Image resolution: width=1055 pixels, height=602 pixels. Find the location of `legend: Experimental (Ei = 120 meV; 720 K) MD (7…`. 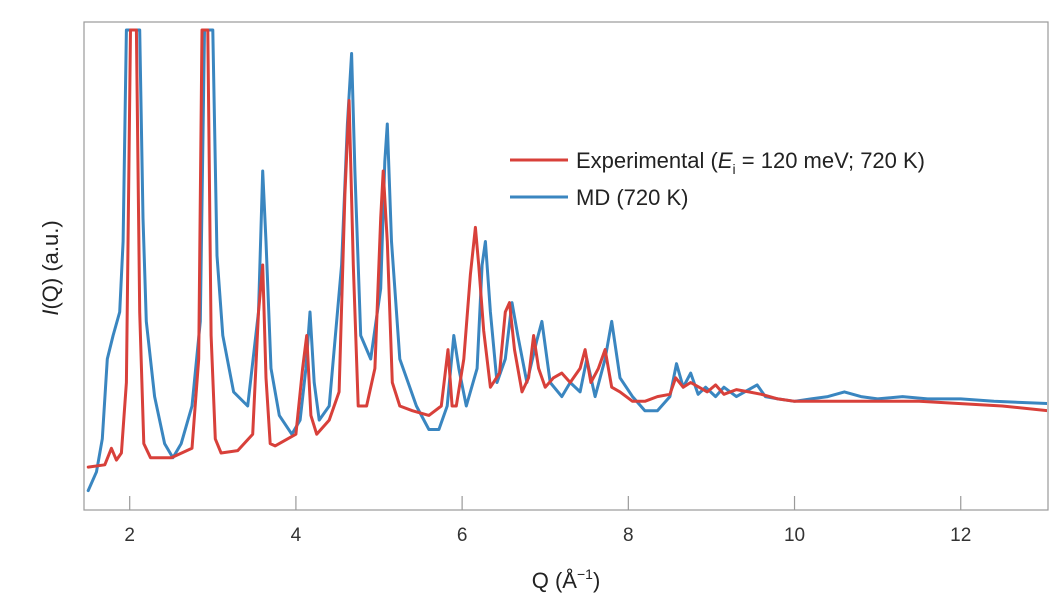

legend: Experimental (Ei = 120 meV; 720 K) MD (7… is located at coordinates (717, 179).